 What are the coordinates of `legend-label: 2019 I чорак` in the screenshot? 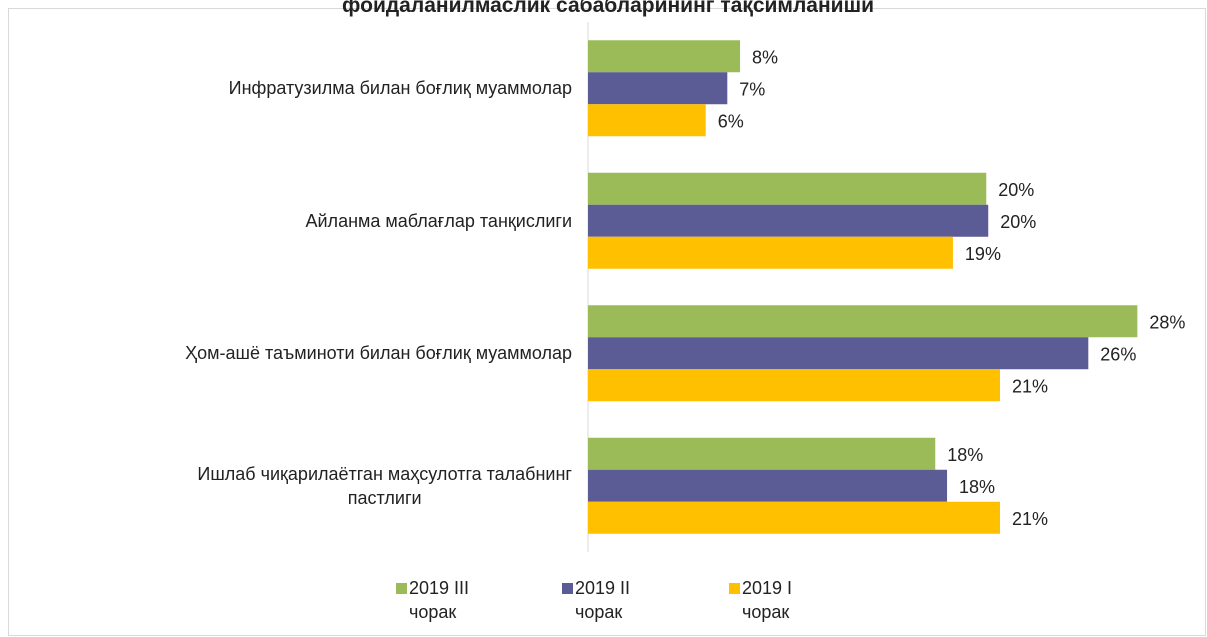 It's located at (767, 600).